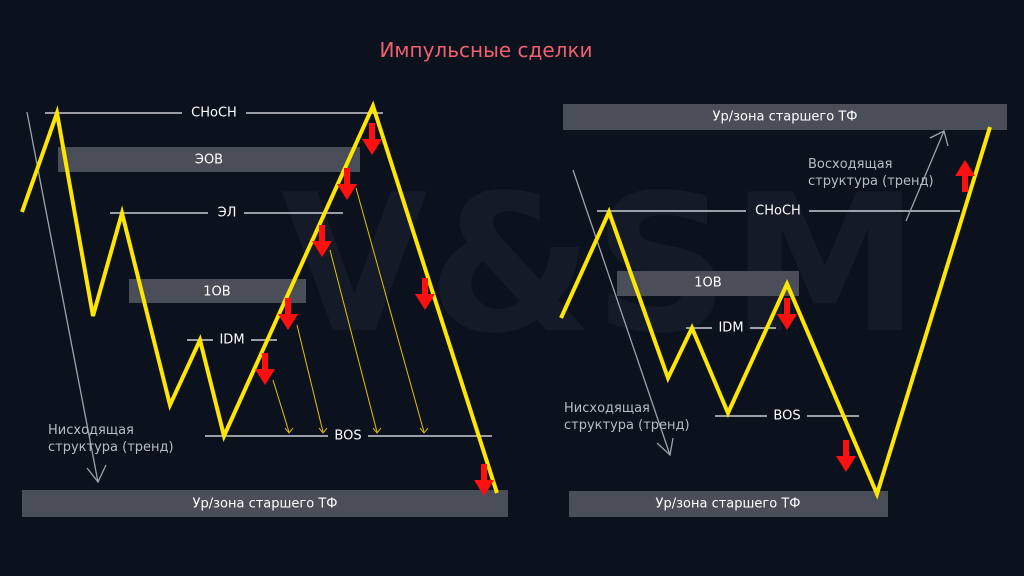 The image size is (1024, 576). Describe the element at coordinates (871, 181) in the screenshot. I see `uptrend-label-line2: структура (тренд)` at that location.